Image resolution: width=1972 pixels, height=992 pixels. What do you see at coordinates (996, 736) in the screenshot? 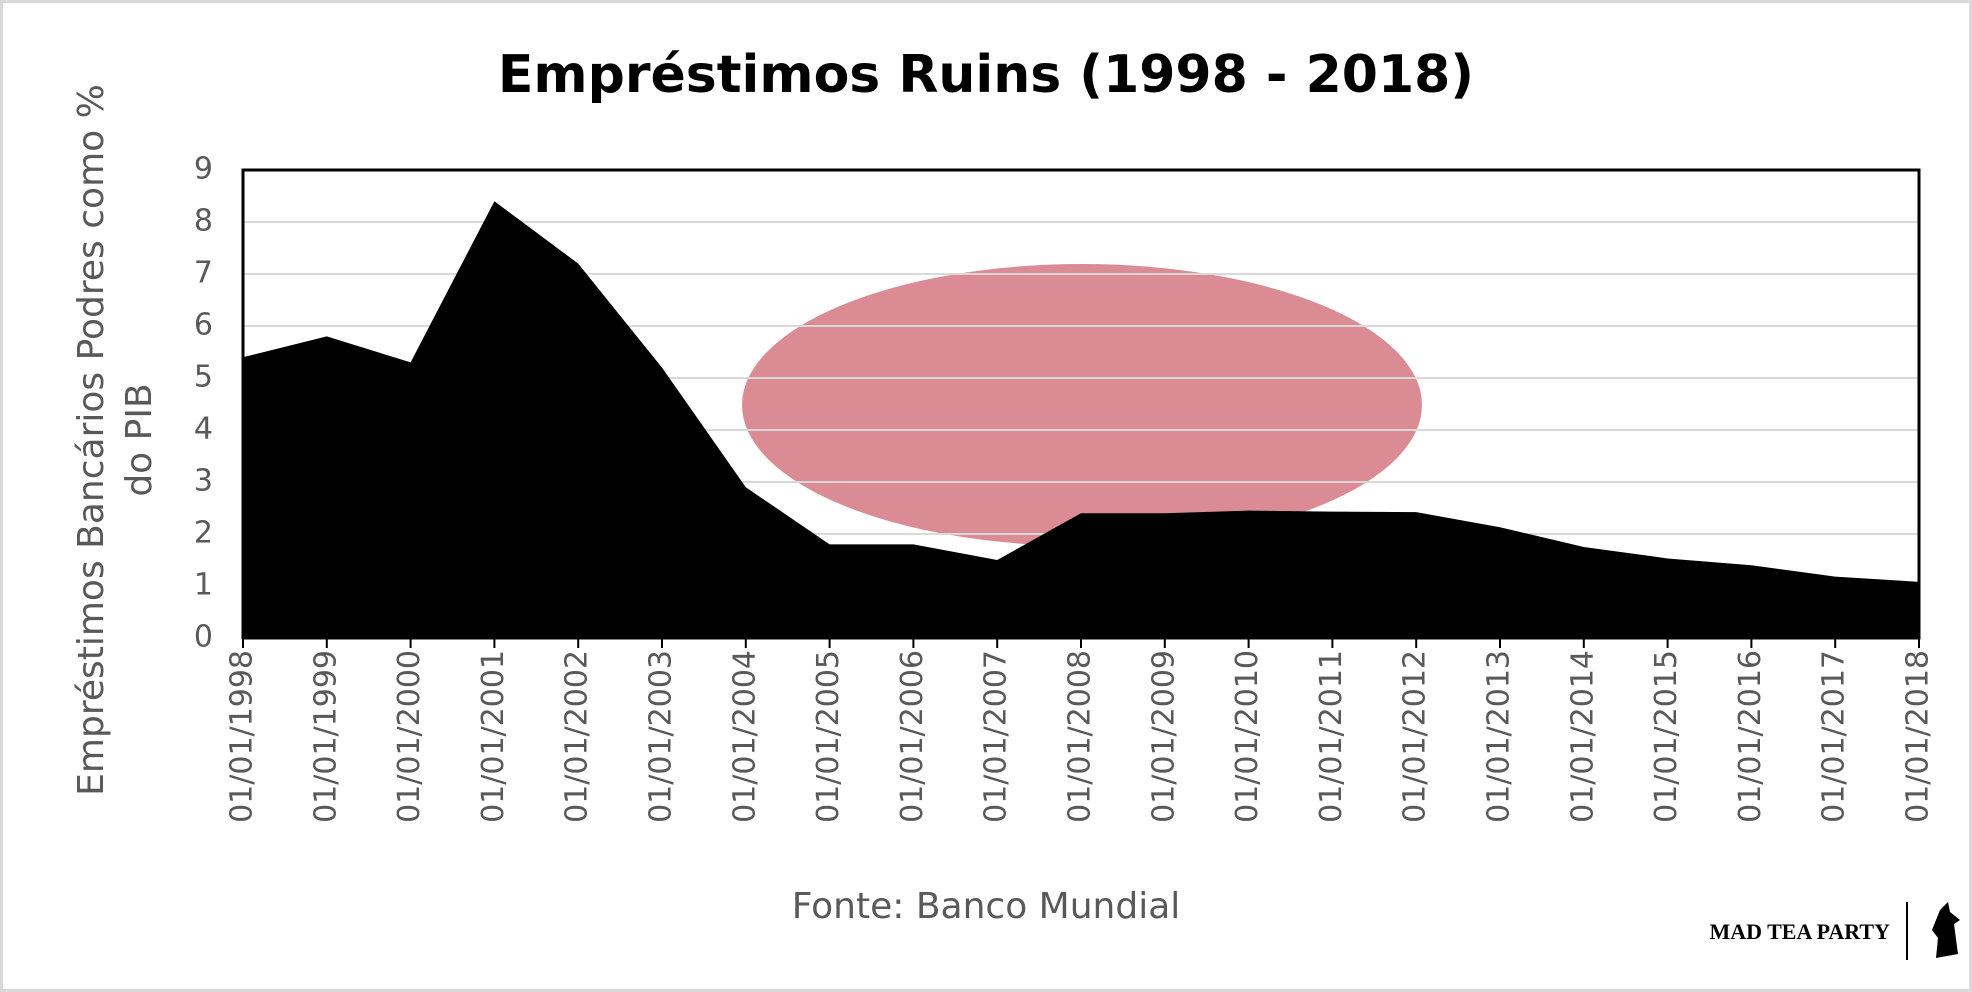
I see `x-tick-label: 01/01/2007` at bounding box center [996, 736].